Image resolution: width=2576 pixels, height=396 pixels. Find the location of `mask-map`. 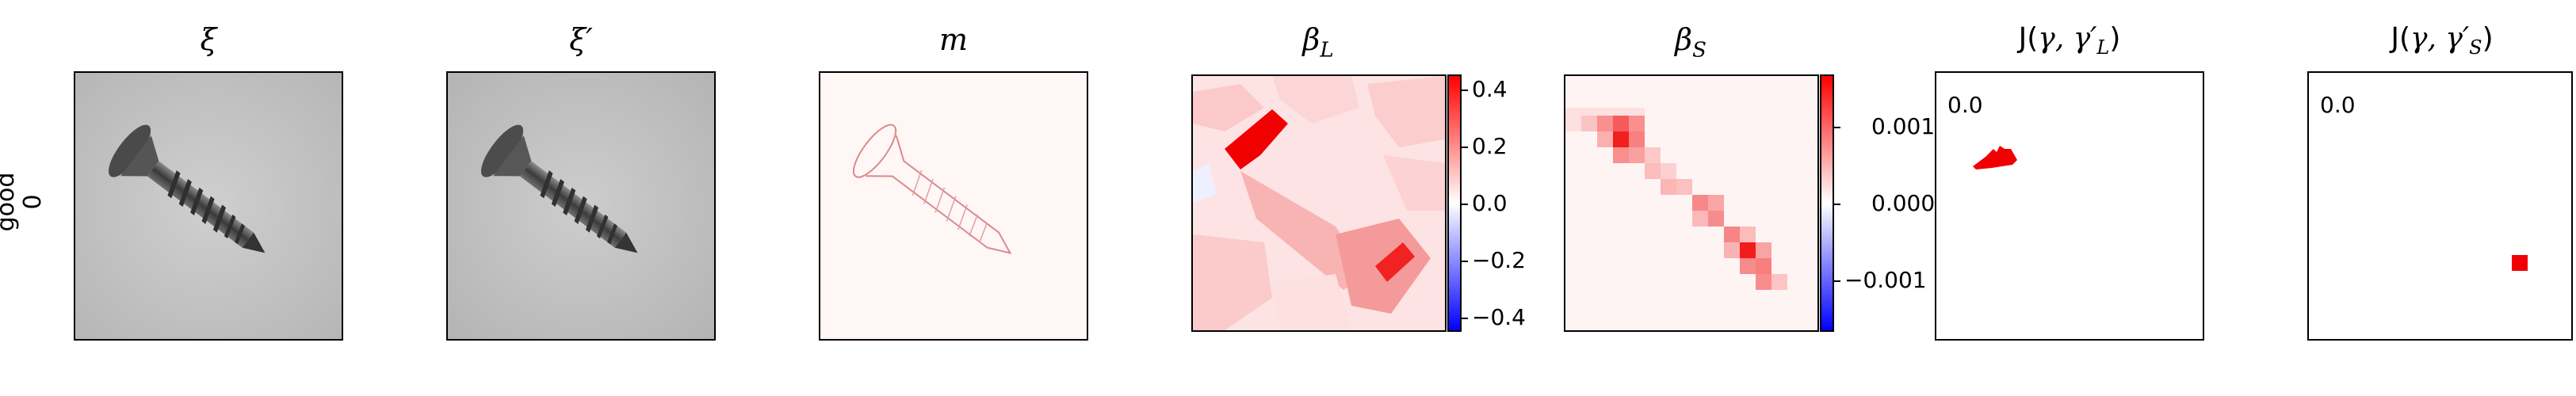

mask-map is located at coordinates (954, 206).